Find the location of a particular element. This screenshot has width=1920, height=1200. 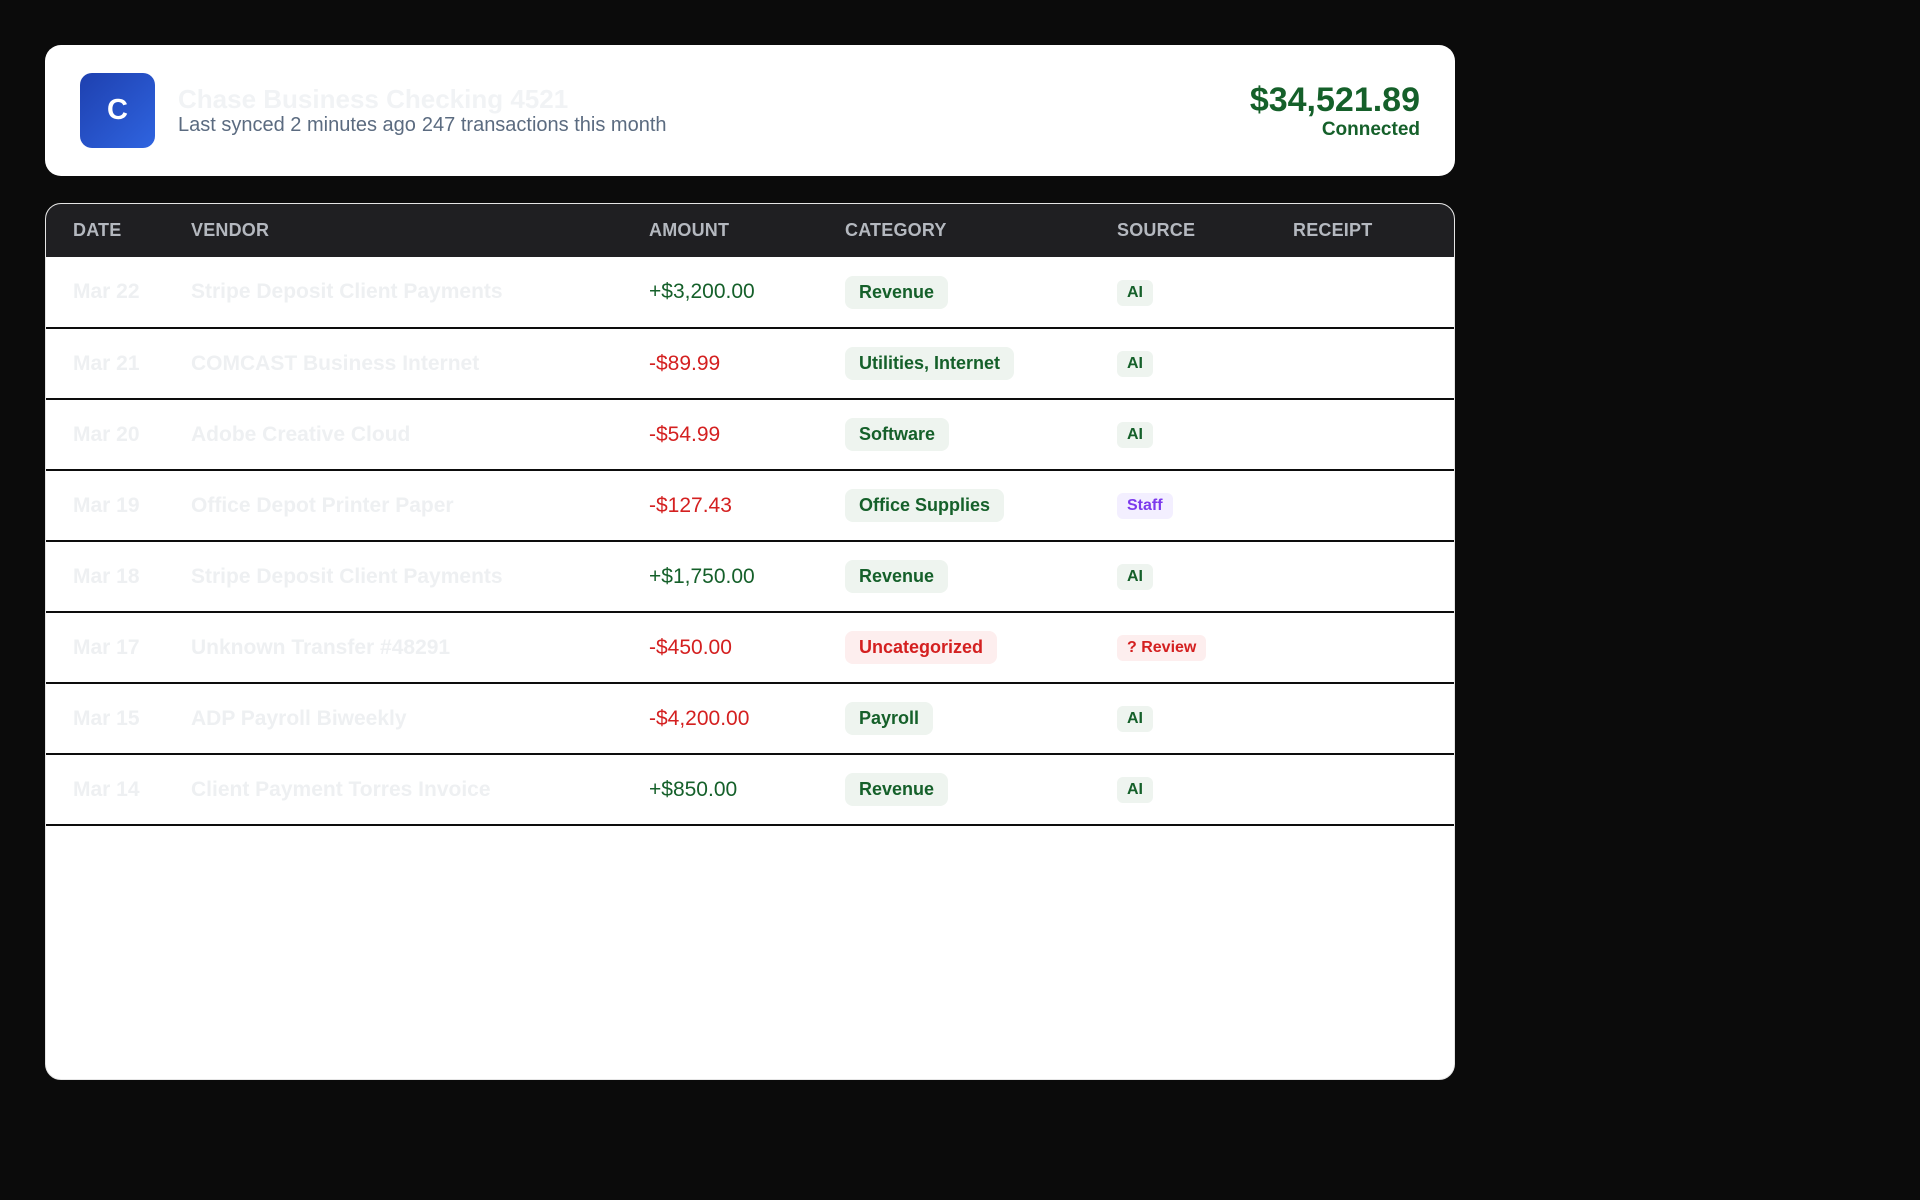

category-pill: Payroll is located at coordinates (889, 718).